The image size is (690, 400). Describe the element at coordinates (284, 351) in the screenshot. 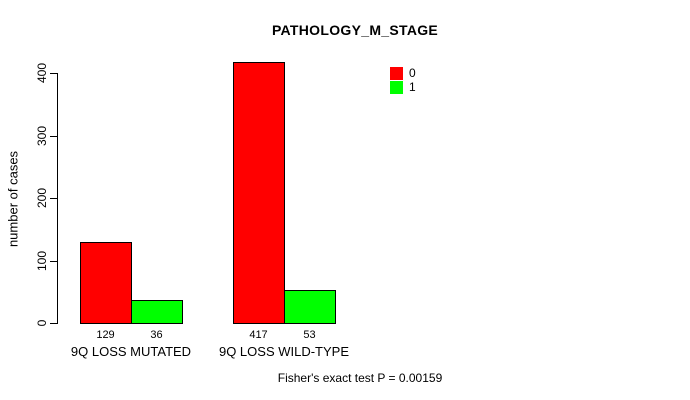

I see `x-axis-category-label: 9Q LOSS WILD-TYPE` at that location.